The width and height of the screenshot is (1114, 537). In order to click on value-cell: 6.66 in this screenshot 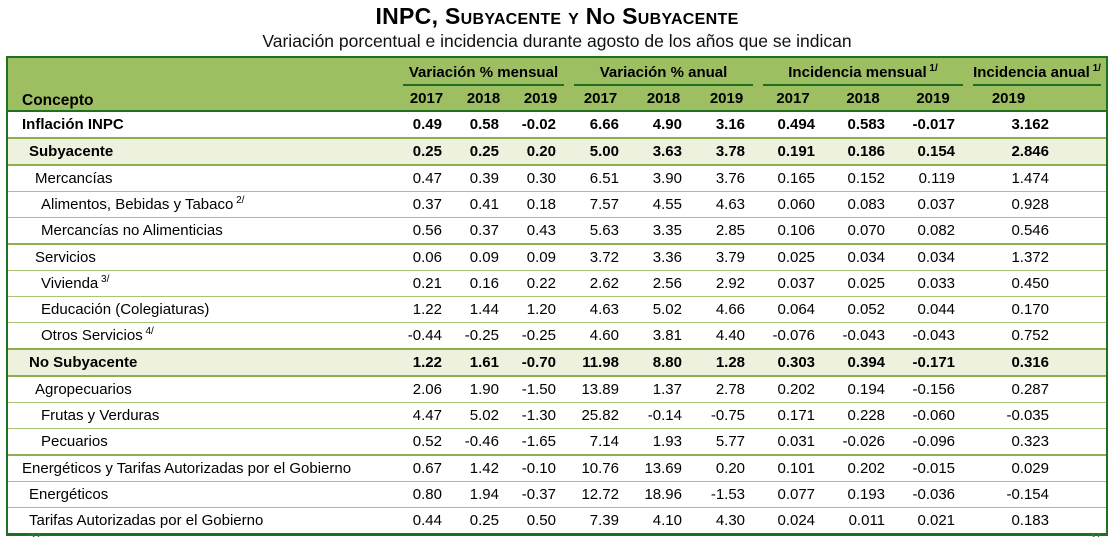, I will do `click(600, 124)`.